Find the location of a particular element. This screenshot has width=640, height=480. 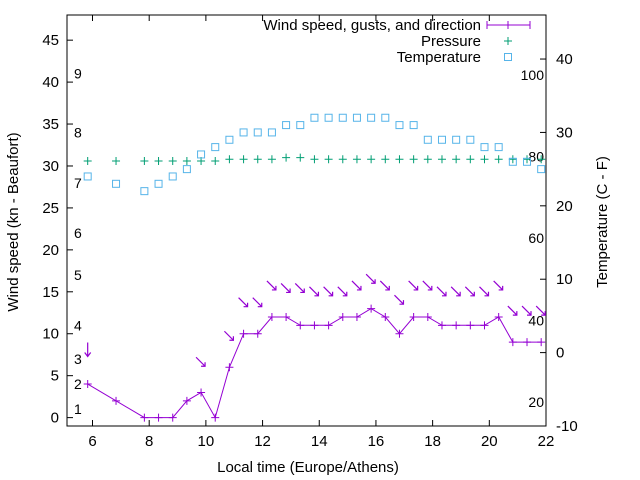

y-tick-label: 45 is located at coordinates (50, 40).